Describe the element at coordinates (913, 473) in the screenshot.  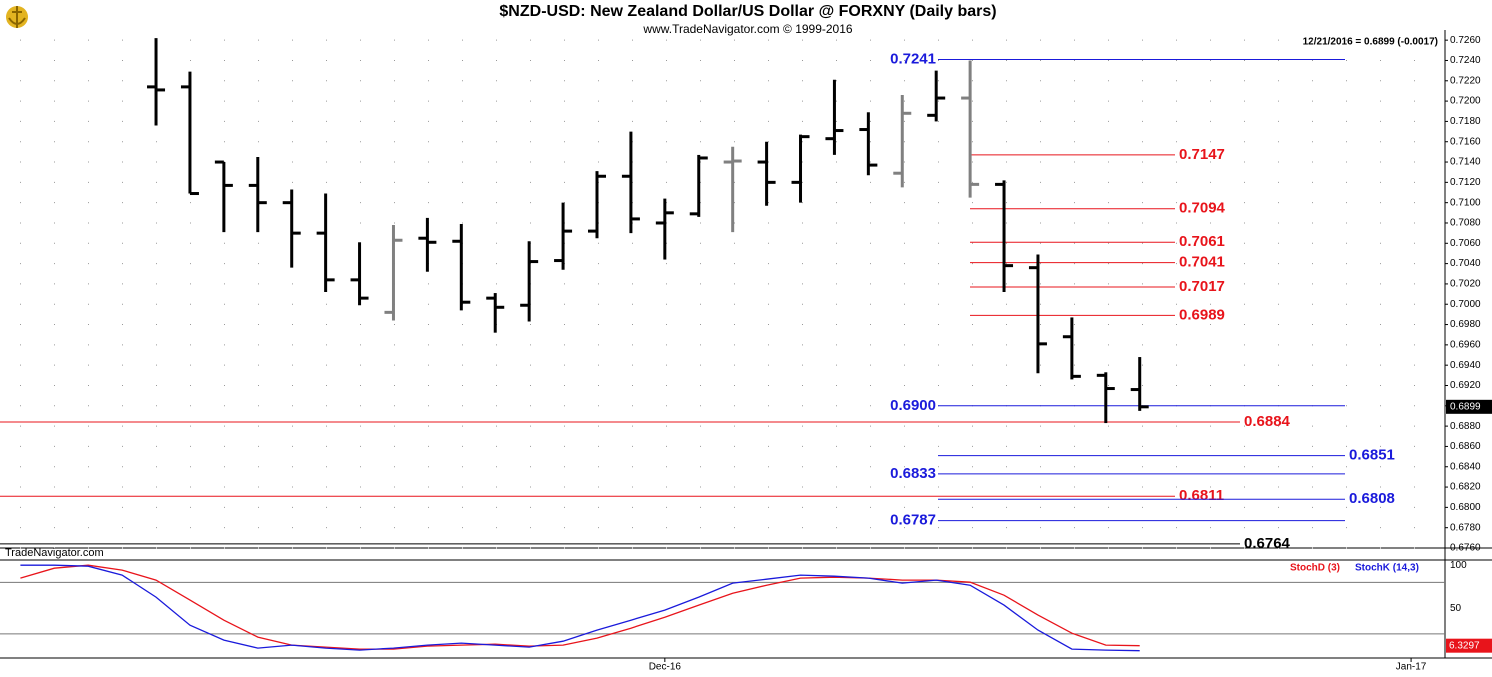
I see `level-label: 0.6833` at that location.